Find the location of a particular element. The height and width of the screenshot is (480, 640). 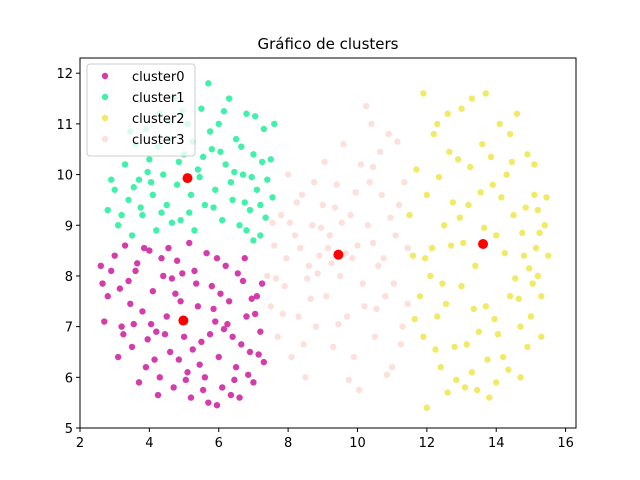

chart-title: Gráfico de clusters is located at coordinates (328, 44).